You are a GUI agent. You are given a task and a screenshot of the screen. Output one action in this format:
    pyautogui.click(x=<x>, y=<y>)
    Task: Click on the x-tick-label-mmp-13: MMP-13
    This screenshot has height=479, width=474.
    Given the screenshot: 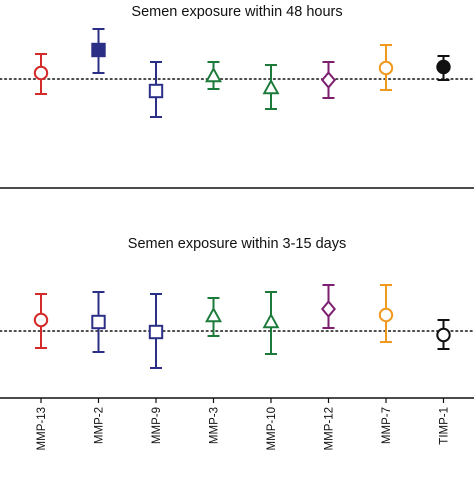 What is the action you would take?
    pyautogui.click(x=42, y=428)
    